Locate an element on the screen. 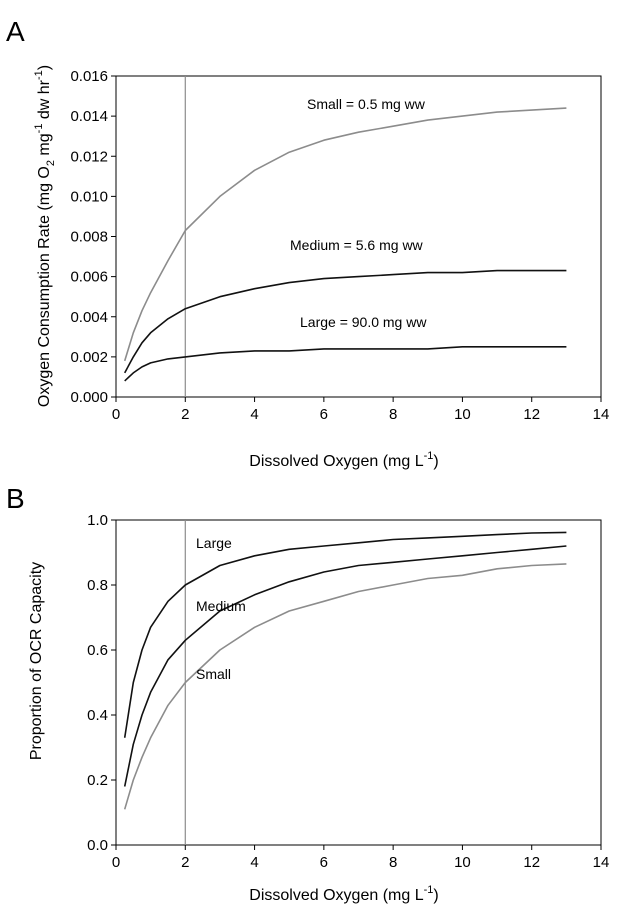 The height and width of the screenshot is (910, 622). panel-a-x-tick-label: 10 is located at coordinates (462, 414).